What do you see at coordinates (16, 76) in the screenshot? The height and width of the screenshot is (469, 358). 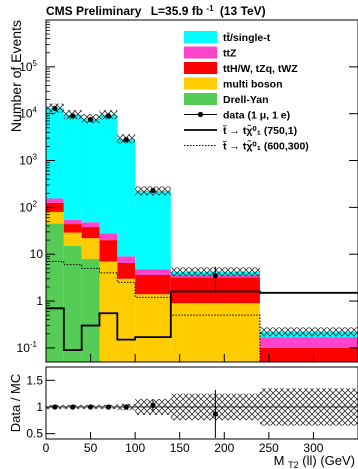 I see `top-ylabel: Number of Events` at bounding box center [16, 76].